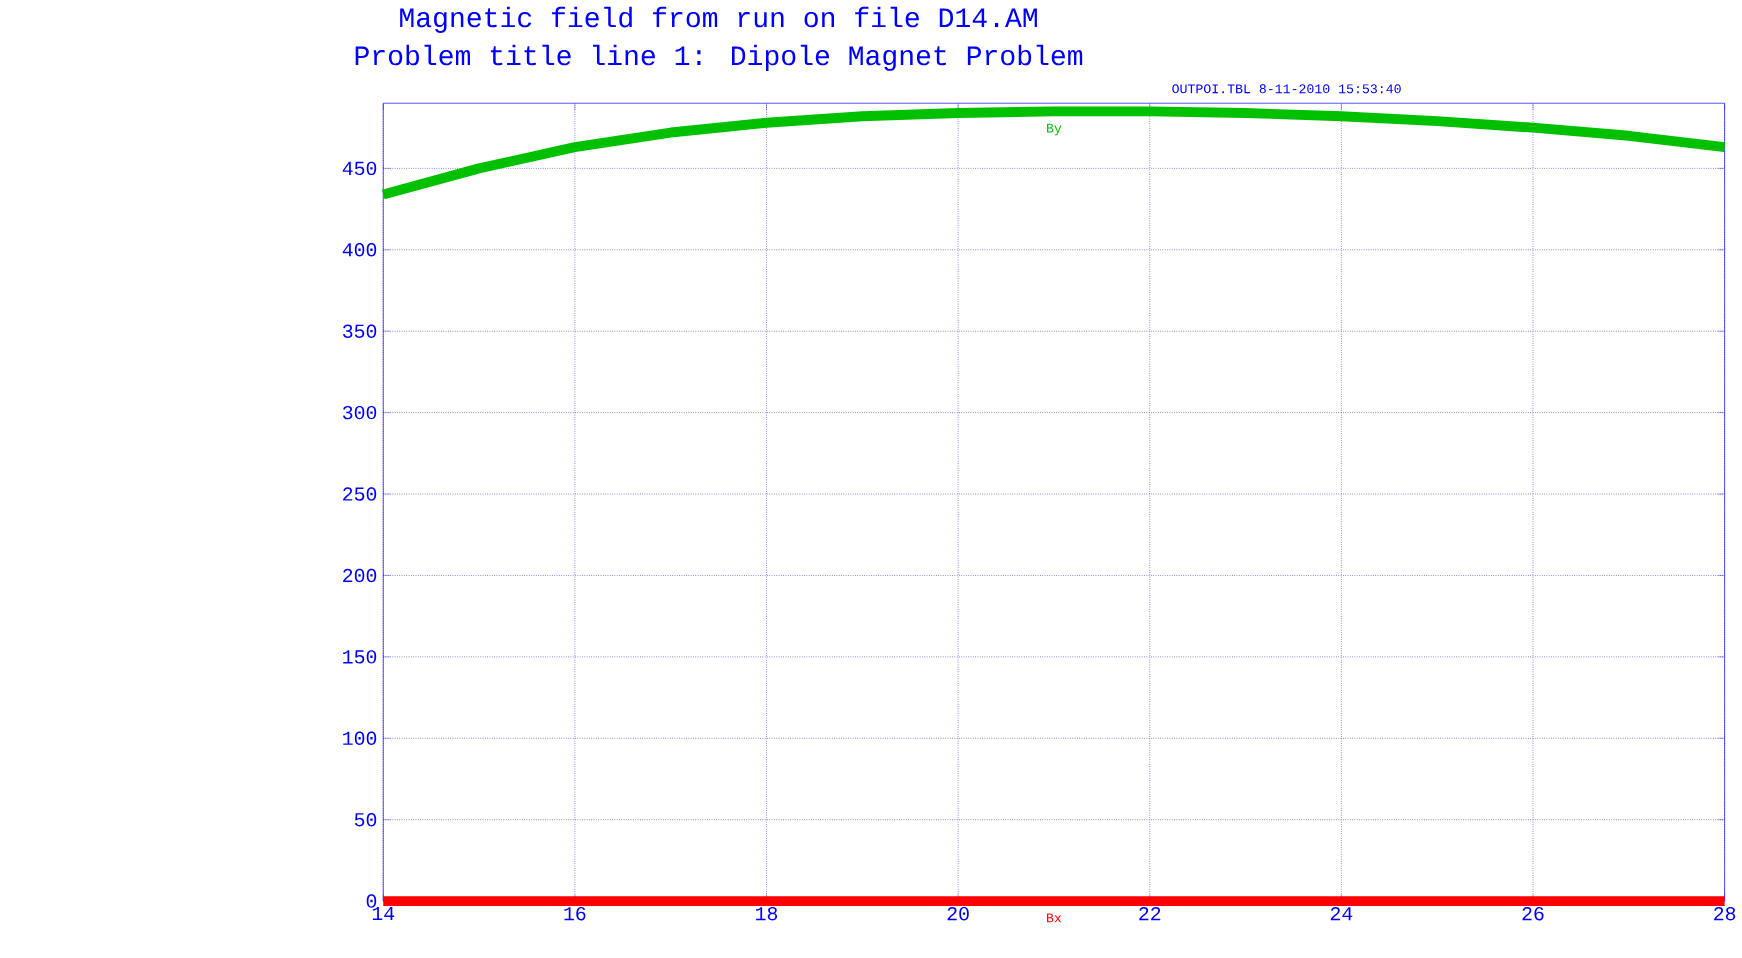 The height and width of the screenshot is (958, 1742). I want to click on y-tick-label: 200, so click(360, 575).